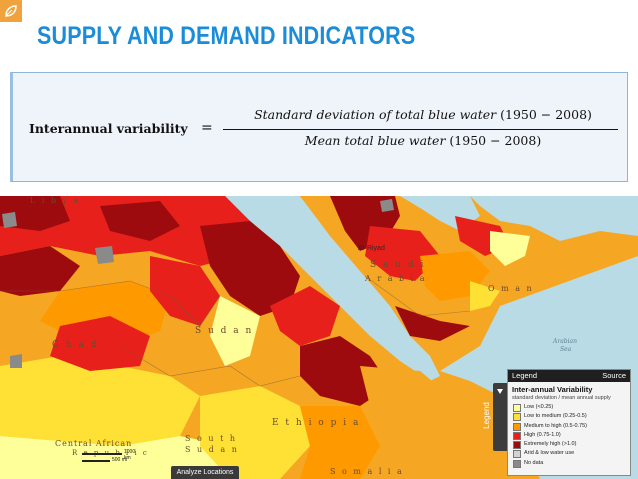 Image resolution: width=638 pixels, height=479 pixels. Describe the element at coordinates (420, 129) in the screenshot. I see `fraction-line` at that location.